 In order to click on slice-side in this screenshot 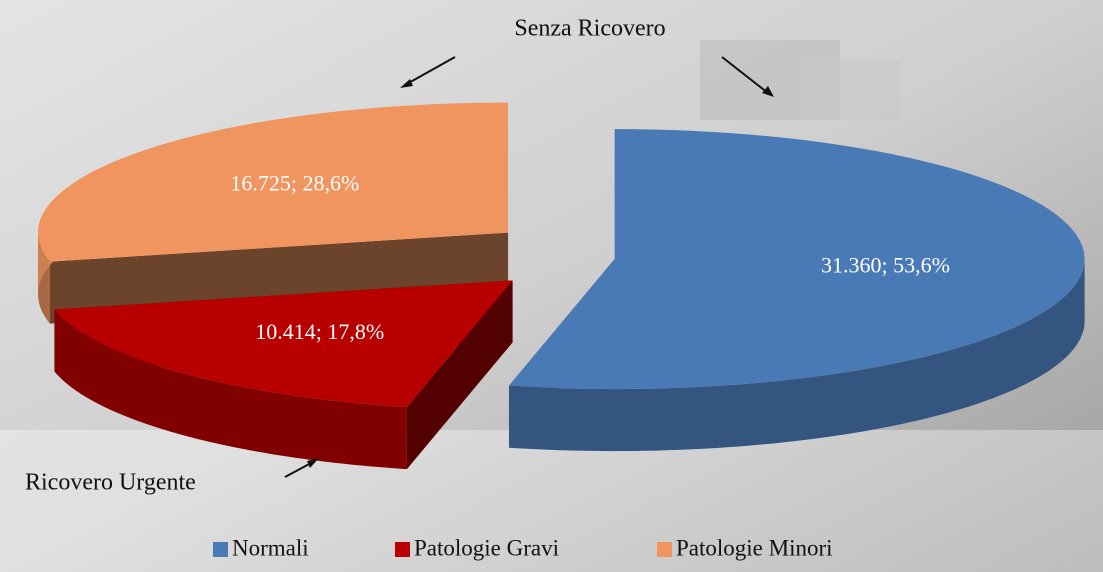, I will do `click(230, 389)`.